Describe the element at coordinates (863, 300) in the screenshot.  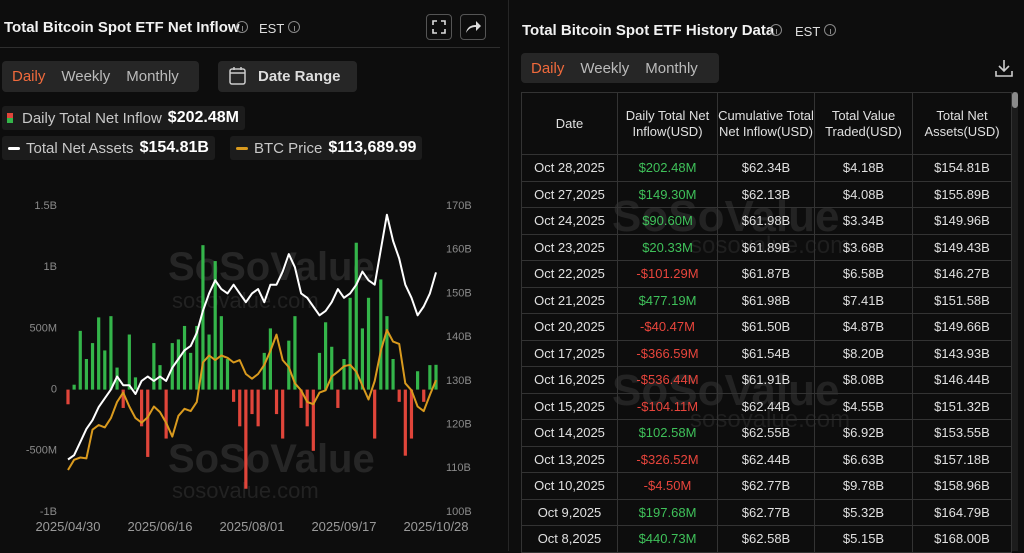
I see `table-cell: $7.41B` at that location.